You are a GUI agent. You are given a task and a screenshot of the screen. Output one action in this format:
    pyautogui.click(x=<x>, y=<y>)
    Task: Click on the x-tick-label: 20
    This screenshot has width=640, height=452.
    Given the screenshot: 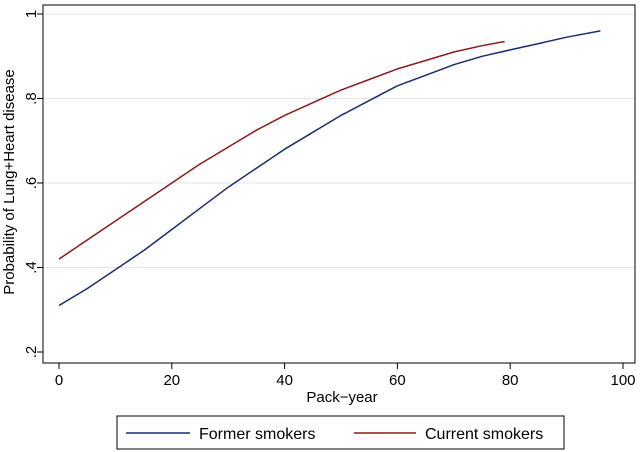 What is the action you would take?
    pyautogui.click(x=171, y=380)
    